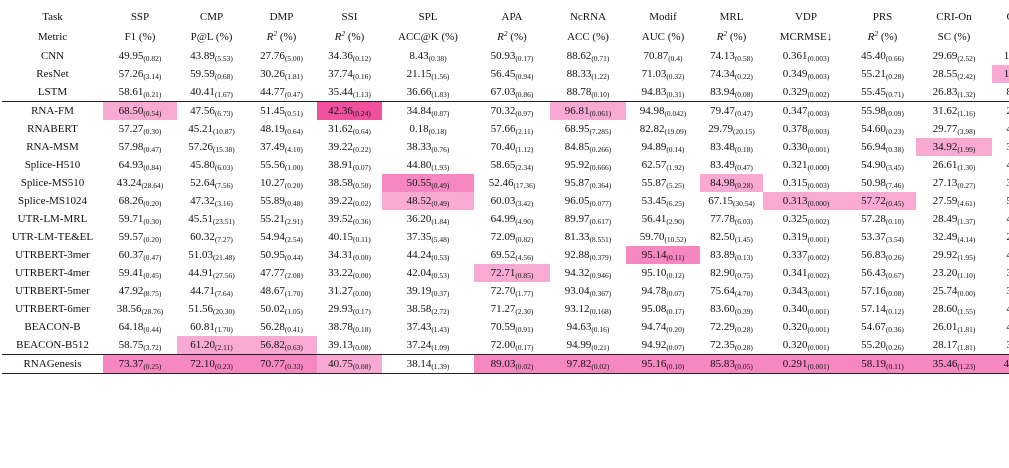  What do you see at coordinates (52, 345) in the screenshot?
I see `model-name: BEACON-B512` at bounding box center [52, 345].